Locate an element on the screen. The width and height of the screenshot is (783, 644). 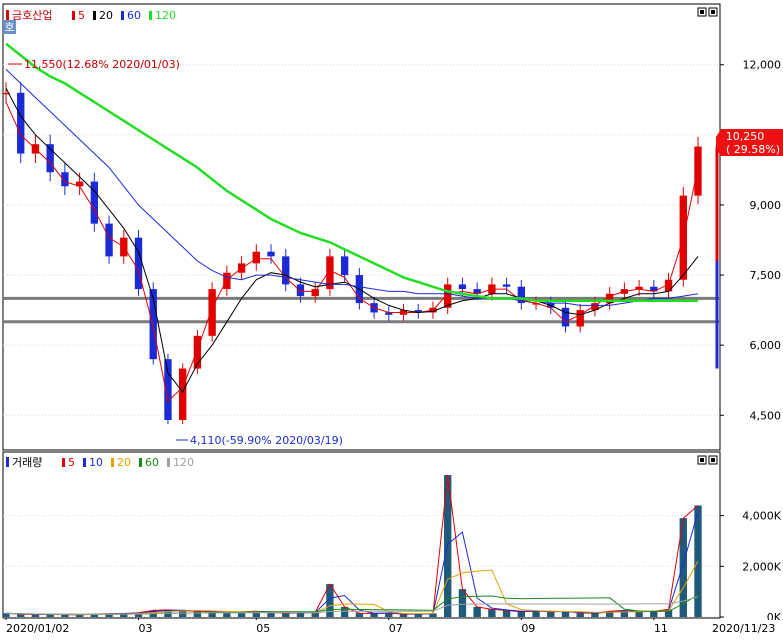
y-tick-label: 2,000K is located at coordinates (761, 566).